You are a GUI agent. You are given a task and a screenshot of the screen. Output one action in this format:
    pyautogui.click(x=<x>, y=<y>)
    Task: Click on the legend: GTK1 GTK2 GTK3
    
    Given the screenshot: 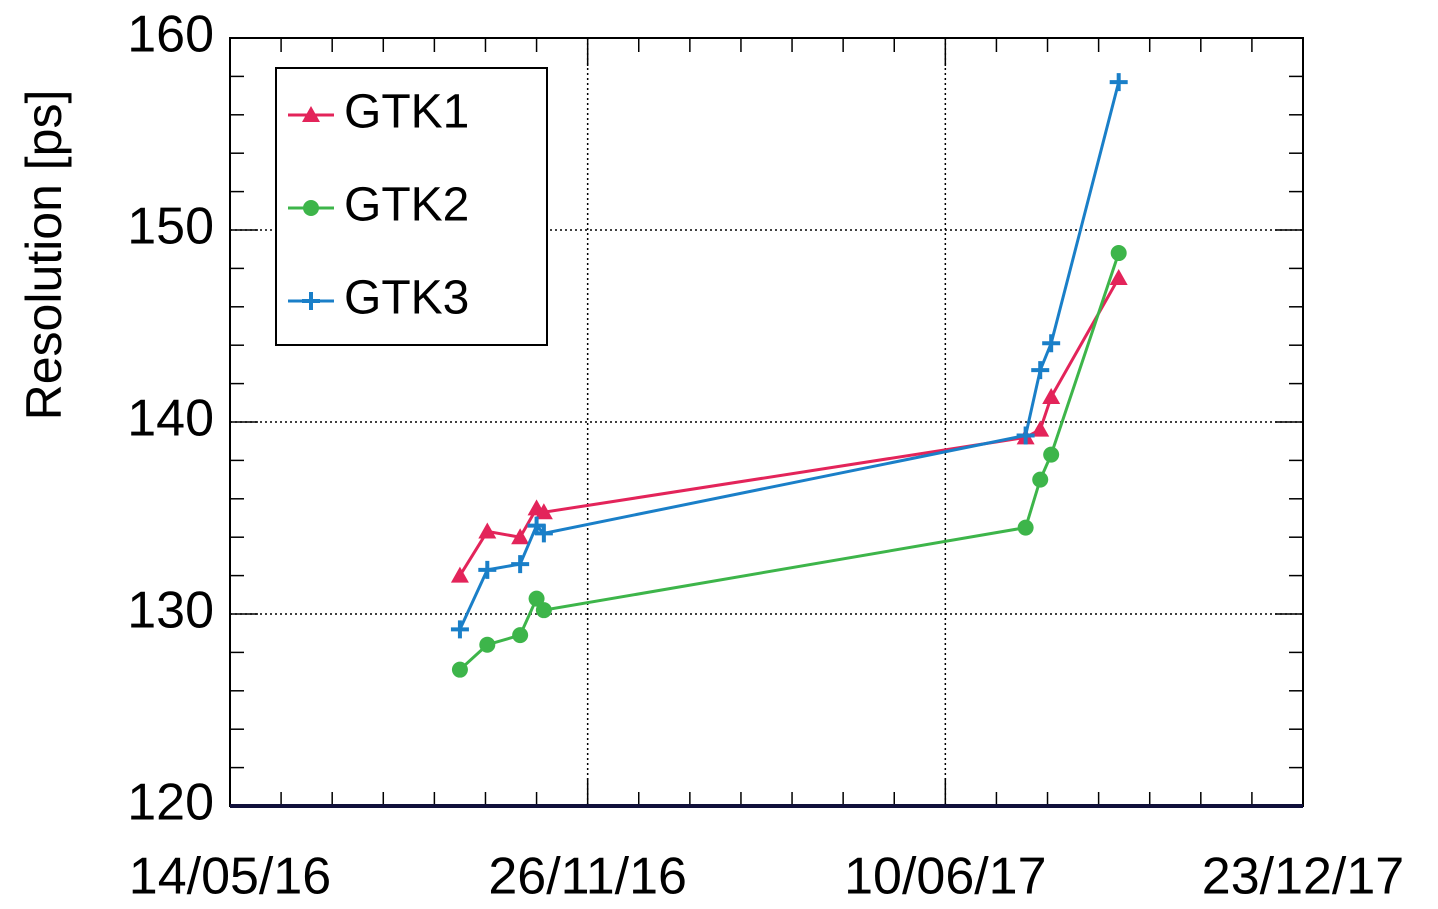 What is the action you would take?
    pyautogui.click(x=411, y=206)
    